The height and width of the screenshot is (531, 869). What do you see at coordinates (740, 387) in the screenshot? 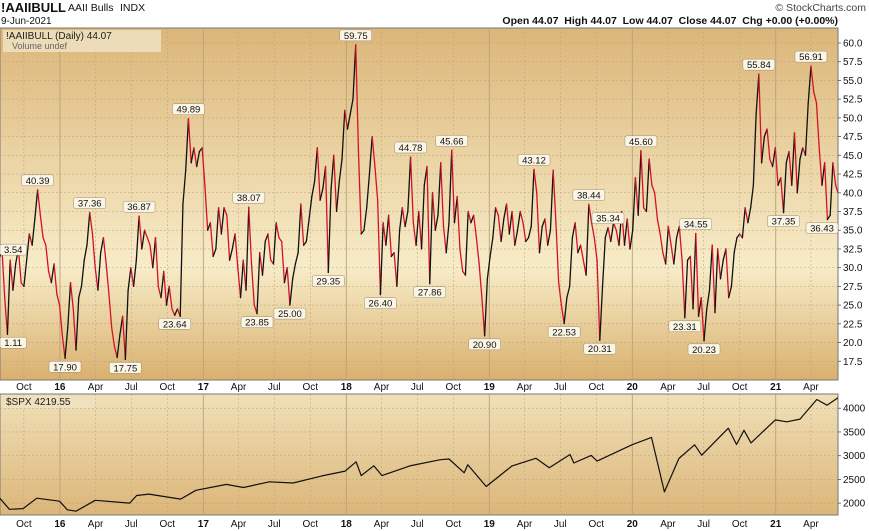
I see `x-tick-label: Oct` at bounding box center [740, 387].